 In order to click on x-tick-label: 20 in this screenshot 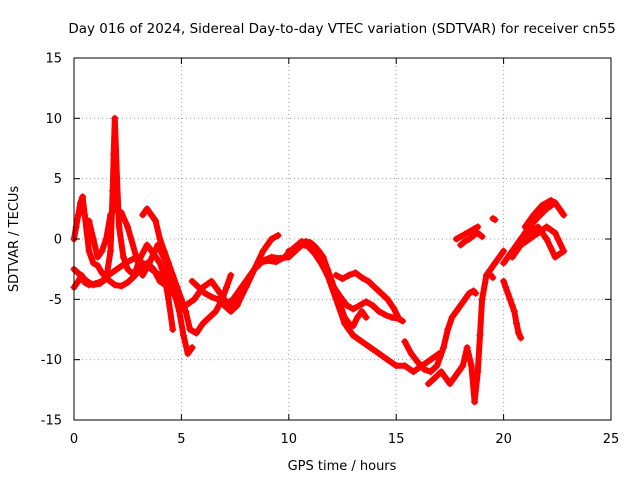, I will do `click(503, 439)`.